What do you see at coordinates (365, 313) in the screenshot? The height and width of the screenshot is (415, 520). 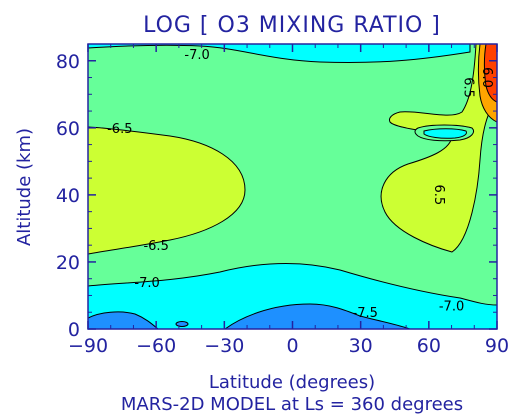 I see `contour-label: -7.5` at bounding box center [365, 313].